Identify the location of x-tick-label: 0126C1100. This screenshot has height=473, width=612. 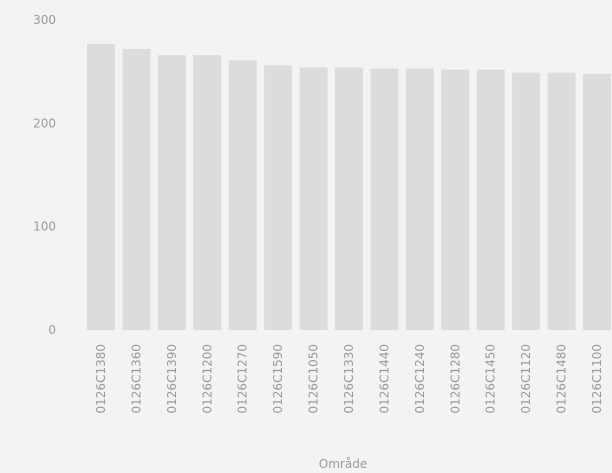
(597, 378).